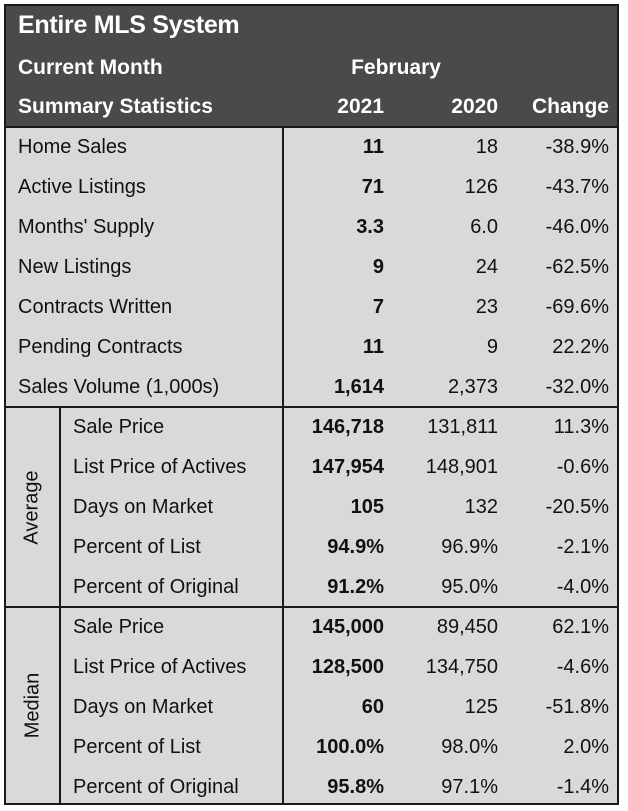 The width and height of the screenshot is (628, 811). I want to click on table-row: List Price of Actives 128,500 134,750 -4.6%, so click(311, 668).